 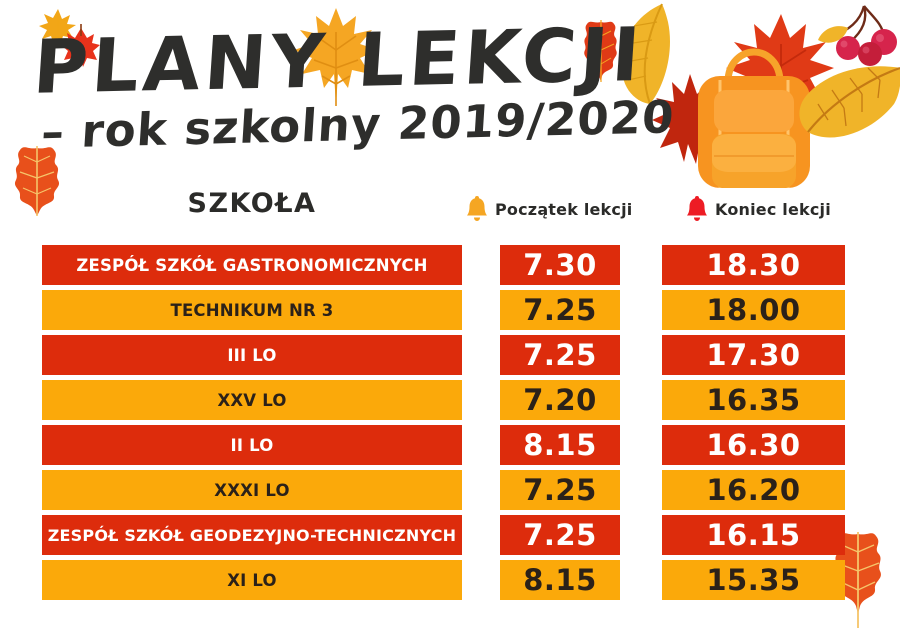 I want to click on cell-end-time-label: 16.20, so click(x=753, y=490).